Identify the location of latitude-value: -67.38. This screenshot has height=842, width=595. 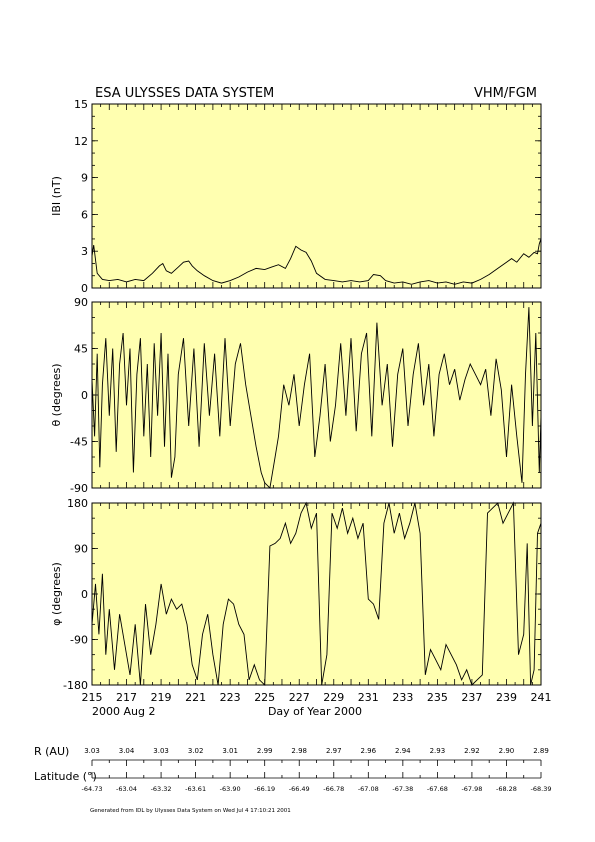
(402, 789).